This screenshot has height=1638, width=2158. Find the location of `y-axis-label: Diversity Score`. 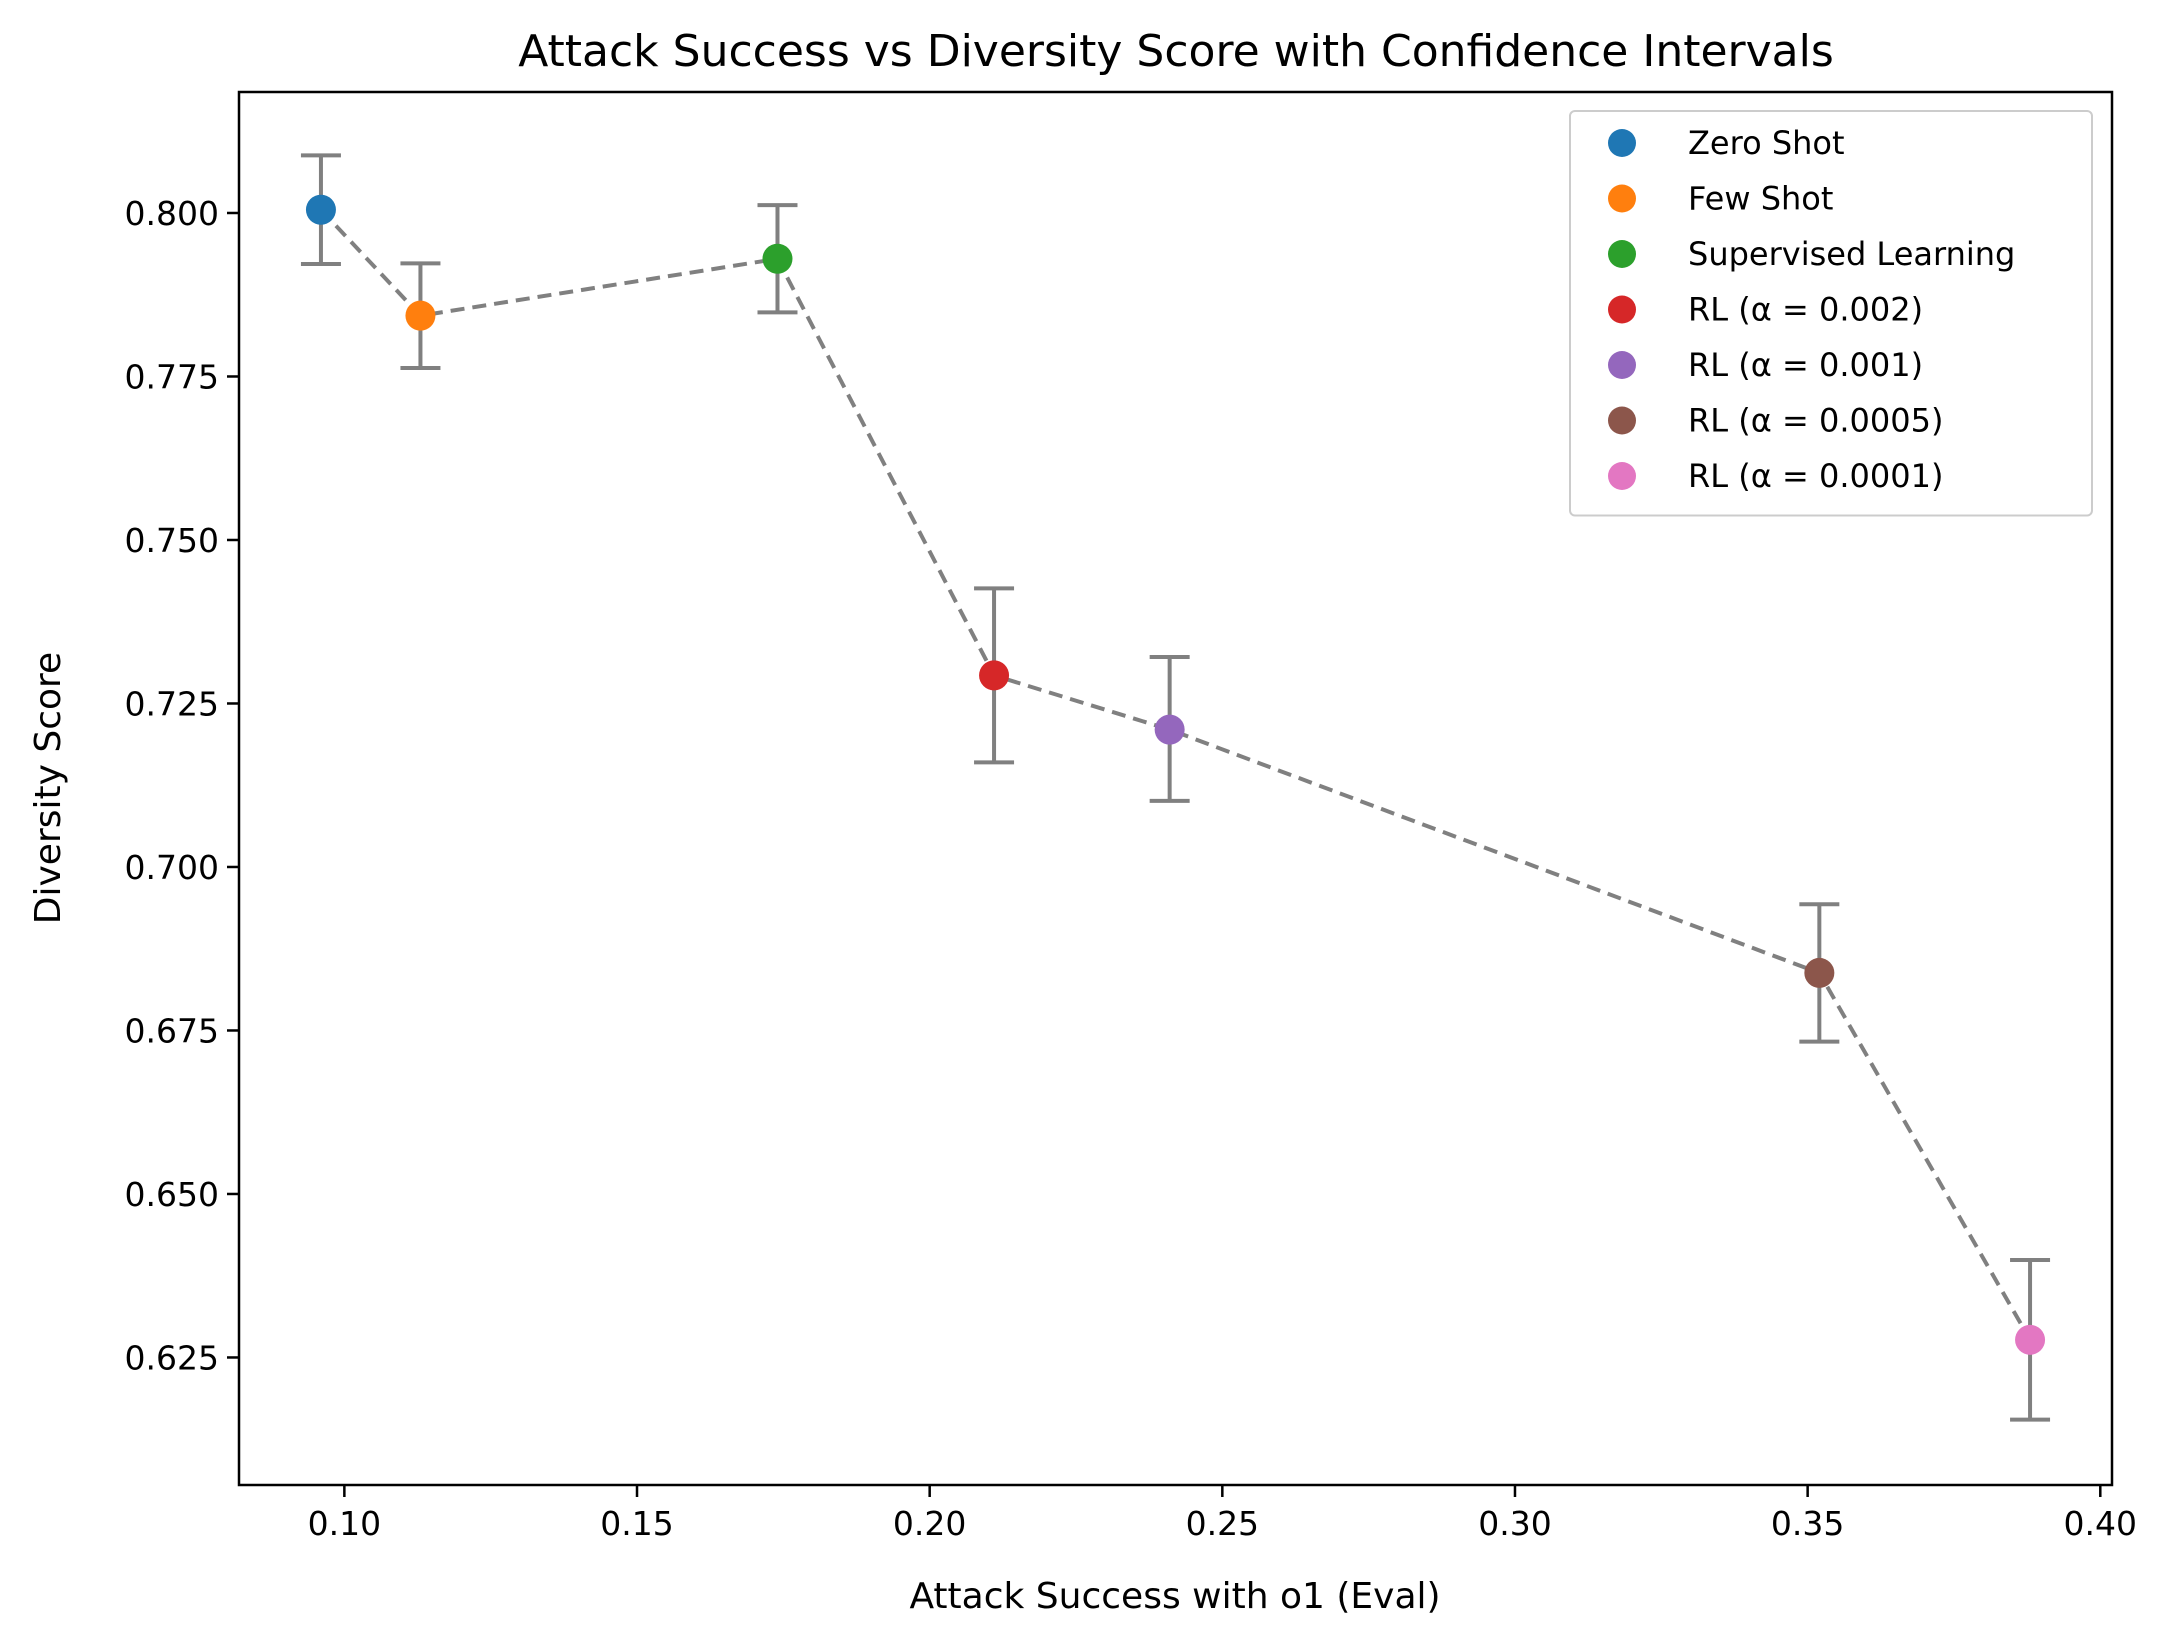

y-axis-label: Diversity Score is located at coordinates (48, 788).